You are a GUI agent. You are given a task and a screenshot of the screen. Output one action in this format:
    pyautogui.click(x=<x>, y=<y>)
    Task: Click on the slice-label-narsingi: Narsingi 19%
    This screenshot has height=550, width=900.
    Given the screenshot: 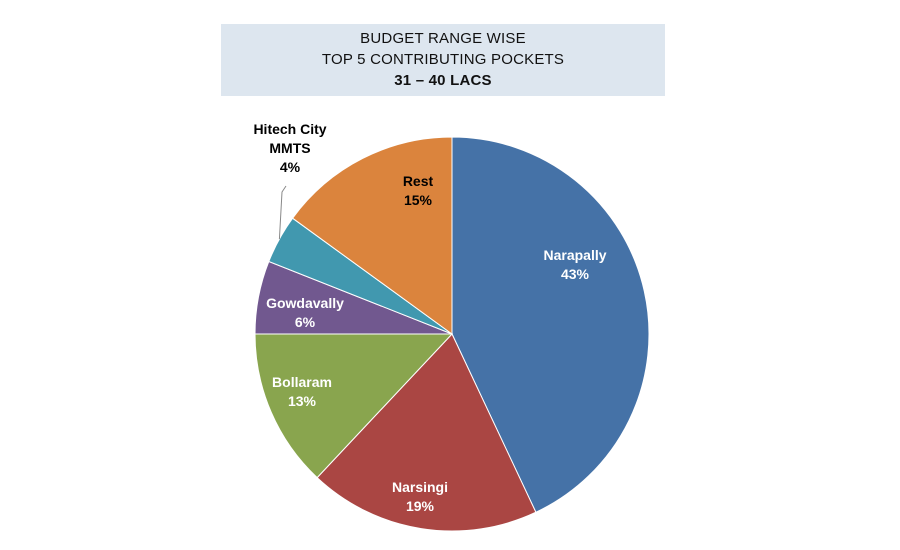 What is the action you would take?
    pyautogui.click(x=420, y=496)
    